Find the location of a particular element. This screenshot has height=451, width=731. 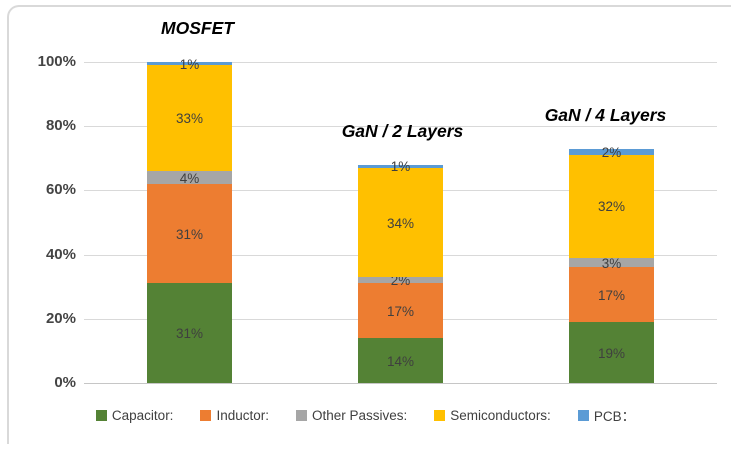

legend-item: Inductor: is located at coordinates (234, 415).